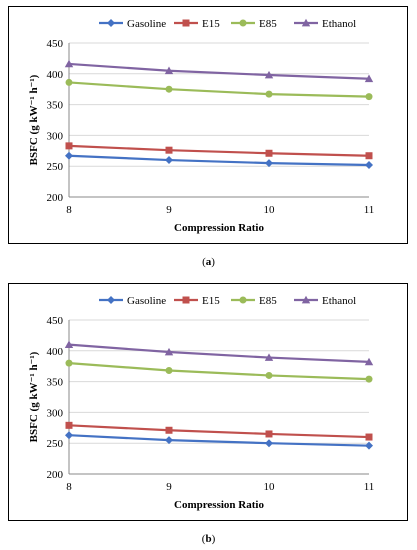  I want to click on caption-a: (a), so click(208, 262).